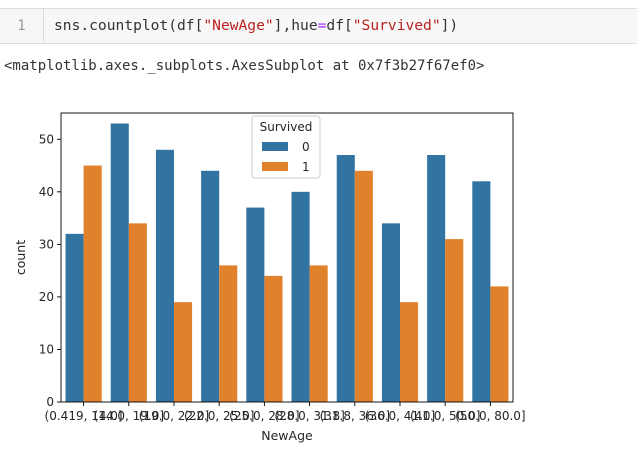 The width and height of the screenshot is (637, 474). I want to click on code-token: ],hue, so click(295, 25).